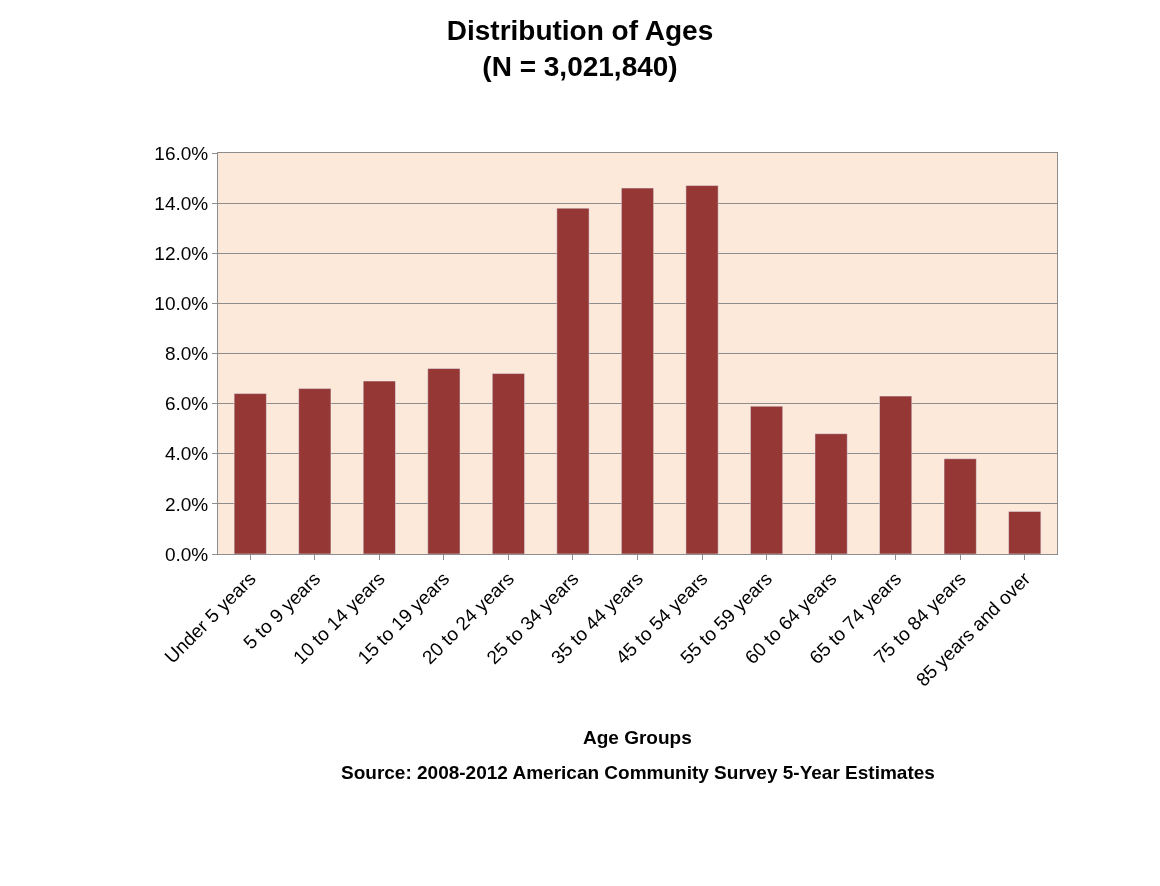  I want to click on y-tick-label: 10.0%, so click(181, 304).